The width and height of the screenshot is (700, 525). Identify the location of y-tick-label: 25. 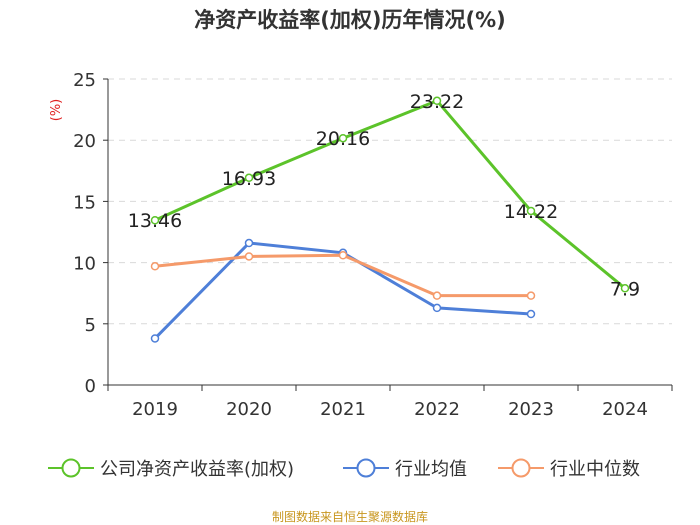
(84, 80).